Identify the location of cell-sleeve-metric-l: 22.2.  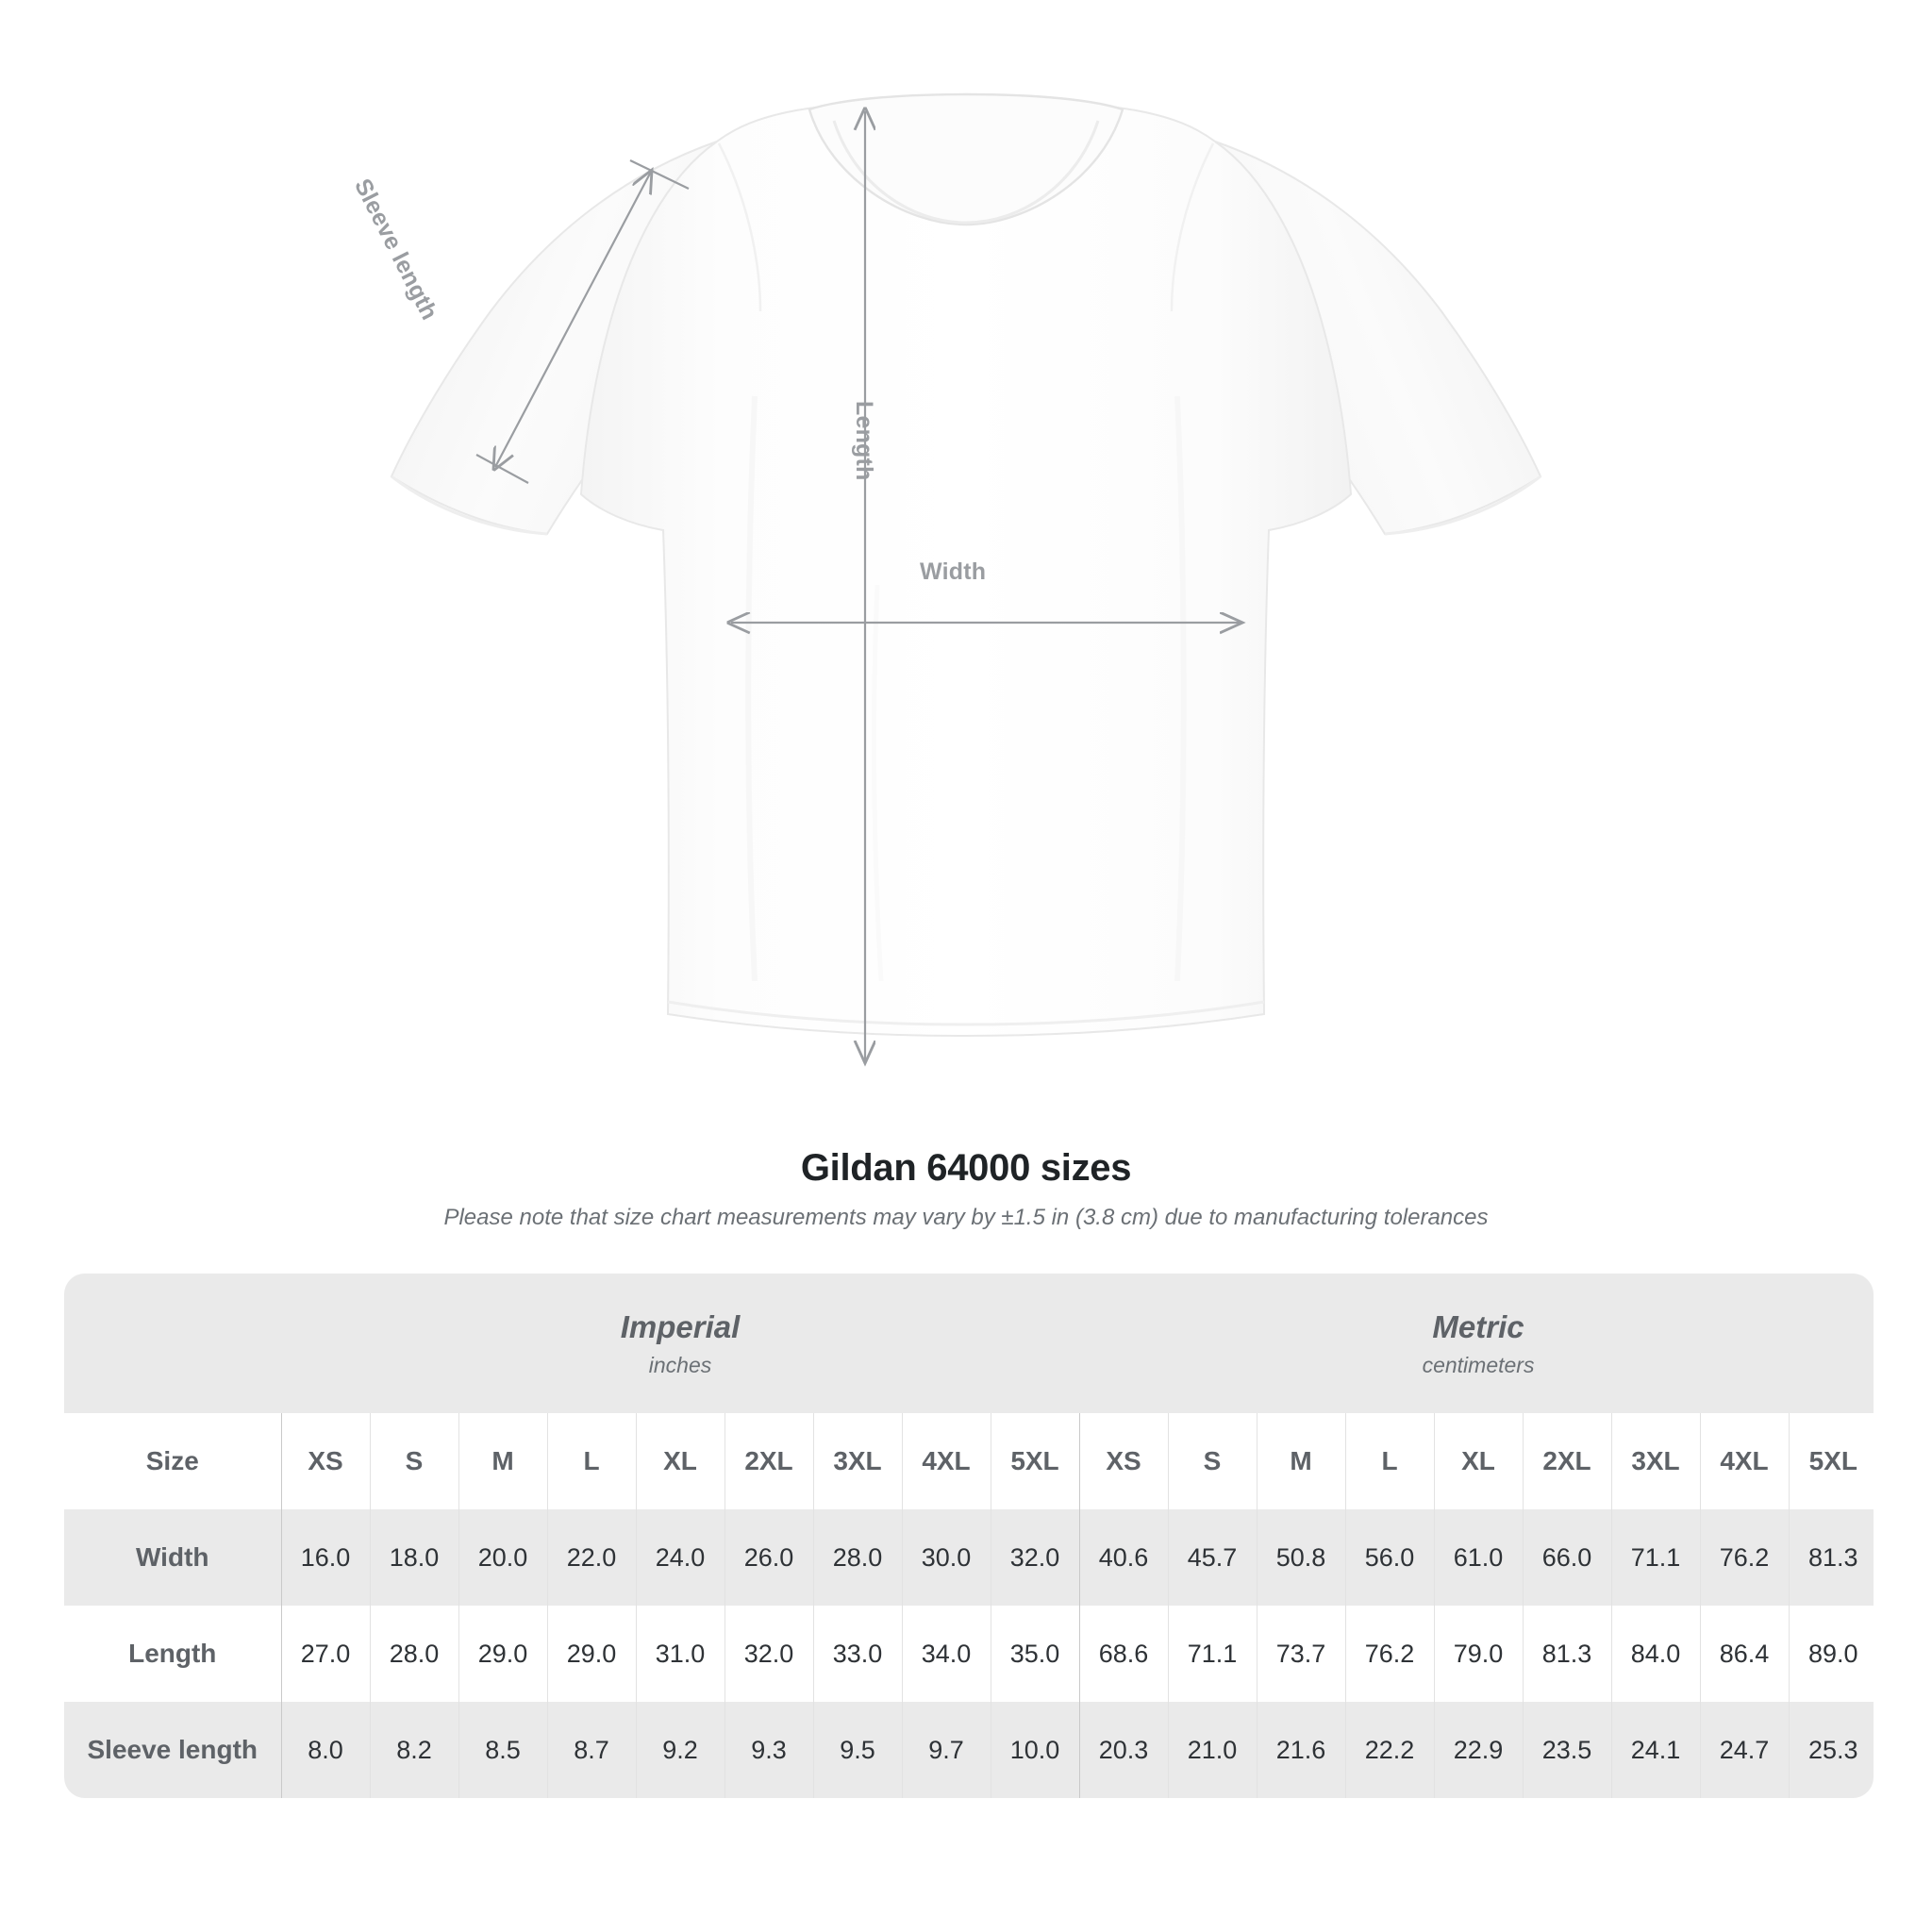
(1389, 1750).